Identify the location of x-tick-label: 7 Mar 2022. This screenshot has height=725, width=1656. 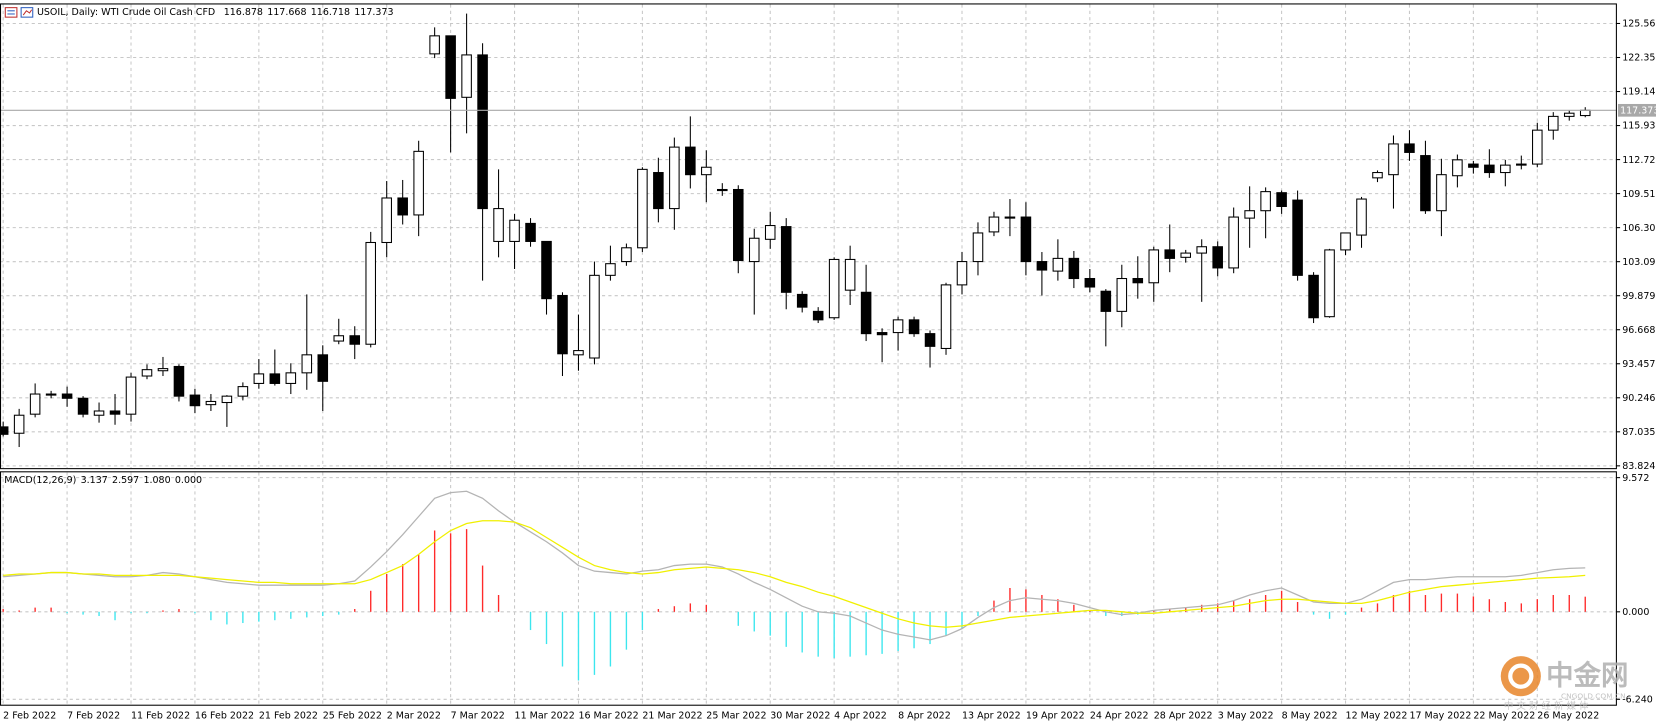
(478, 715).